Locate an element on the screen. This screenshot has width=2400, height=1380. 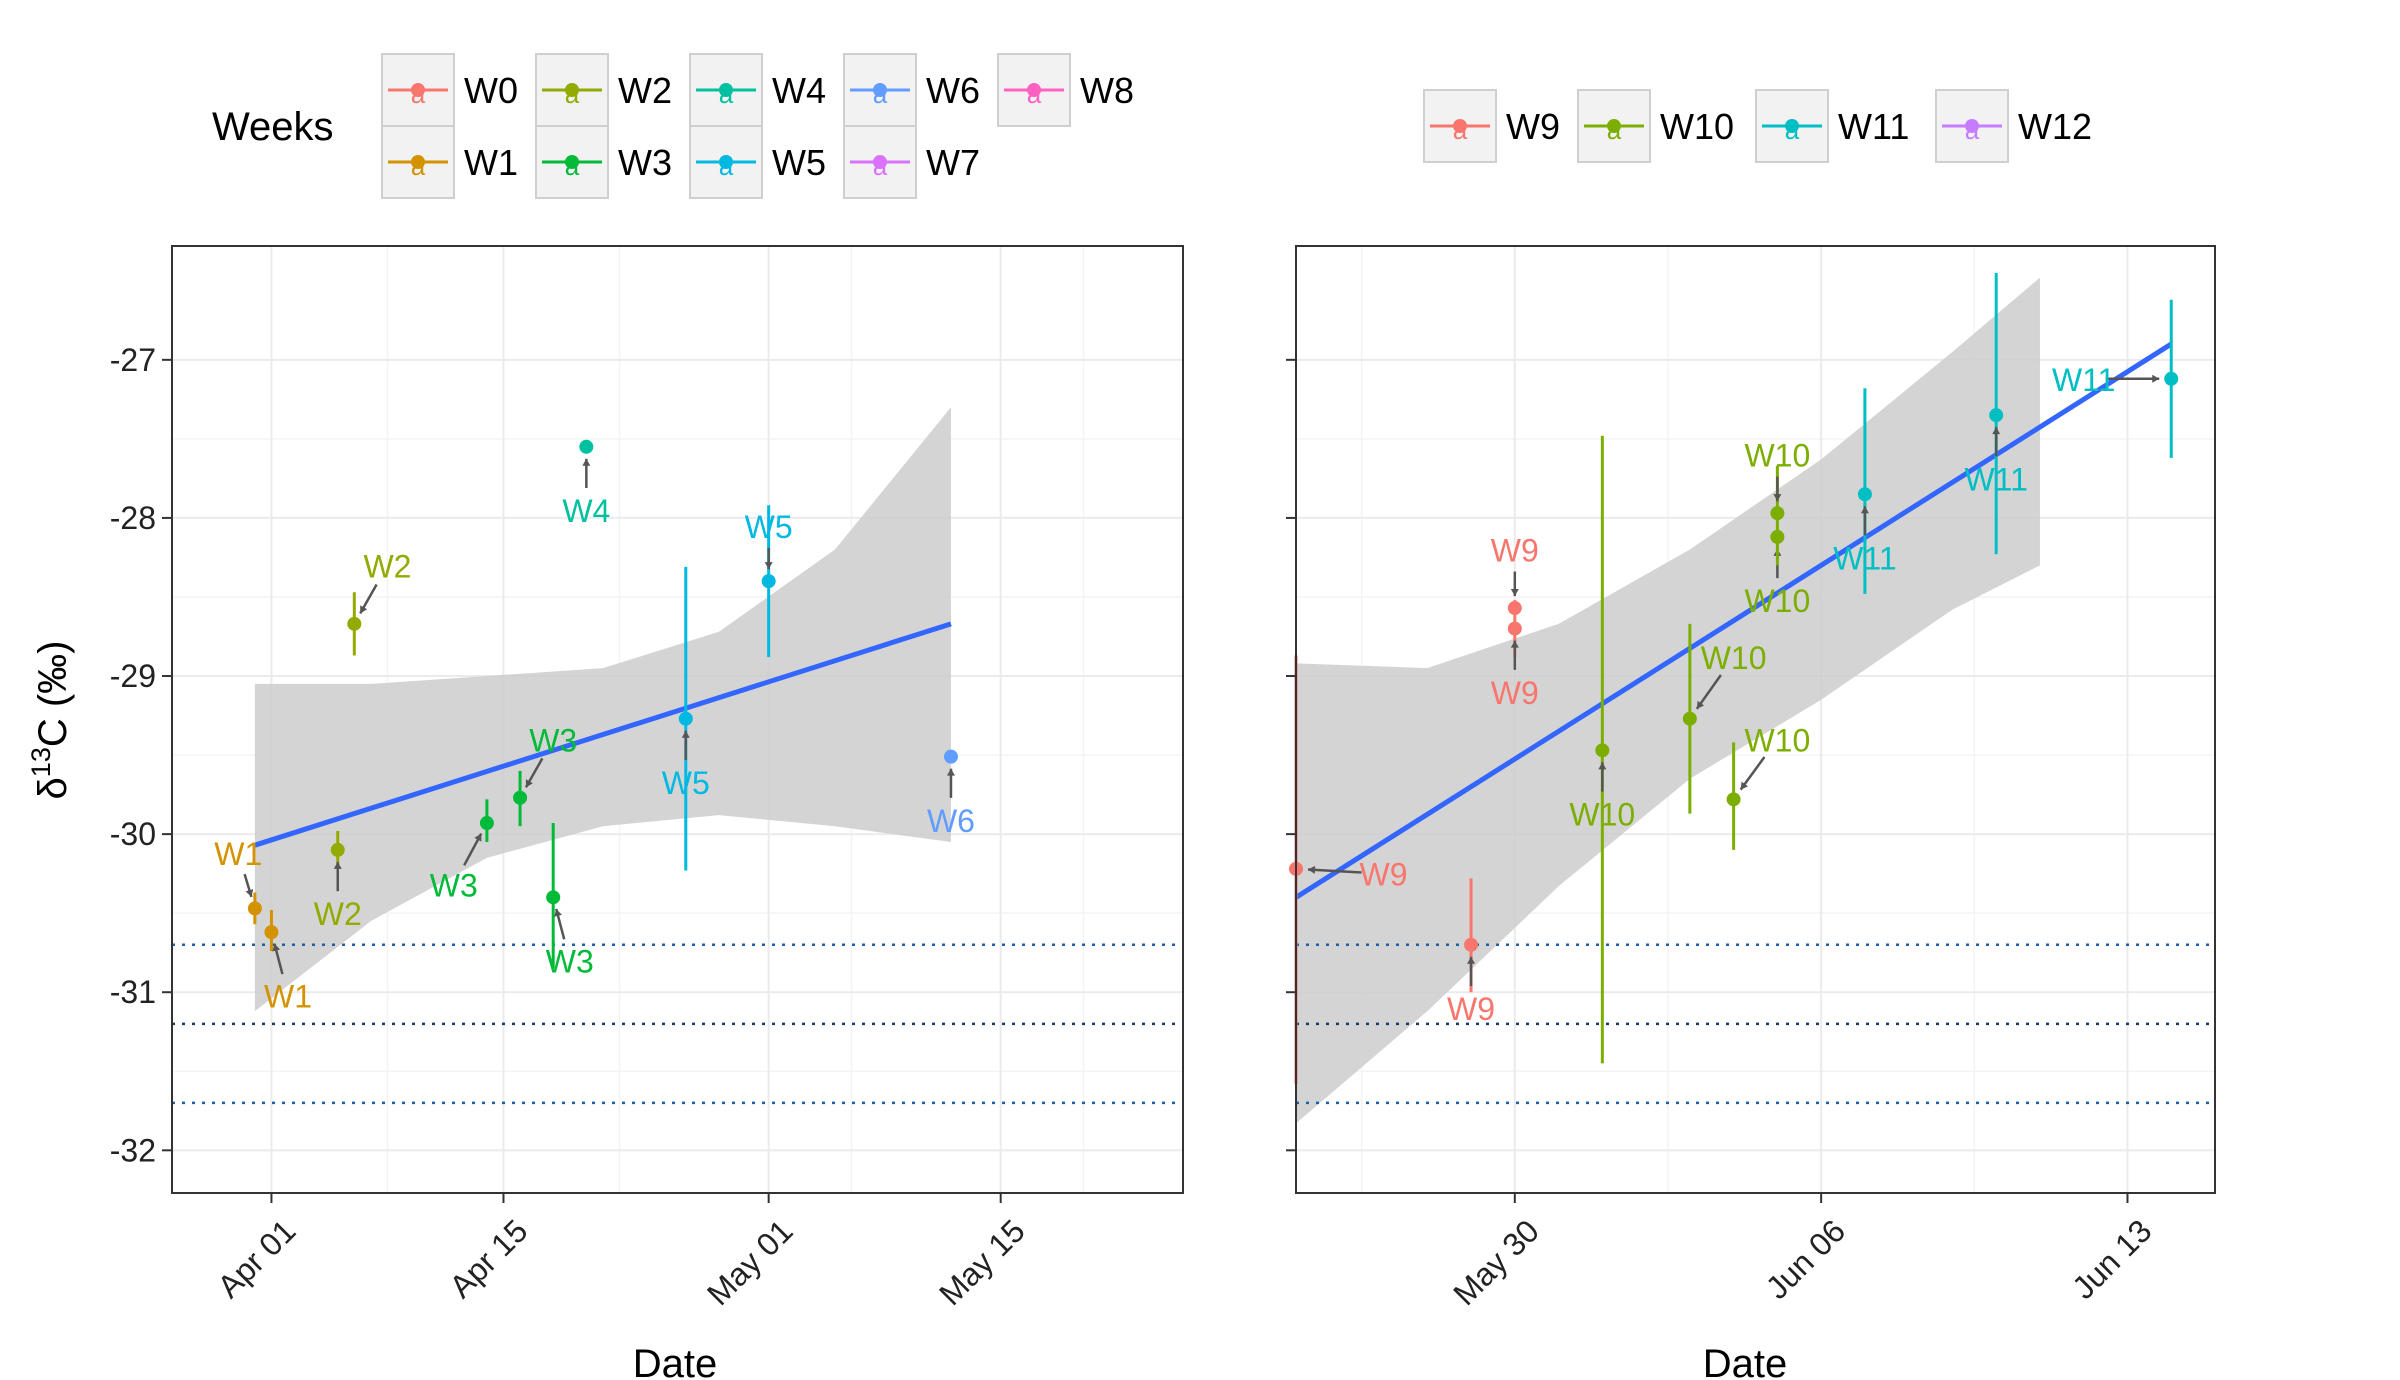
point-label-left: W5 is located at coordinates (686, 783).